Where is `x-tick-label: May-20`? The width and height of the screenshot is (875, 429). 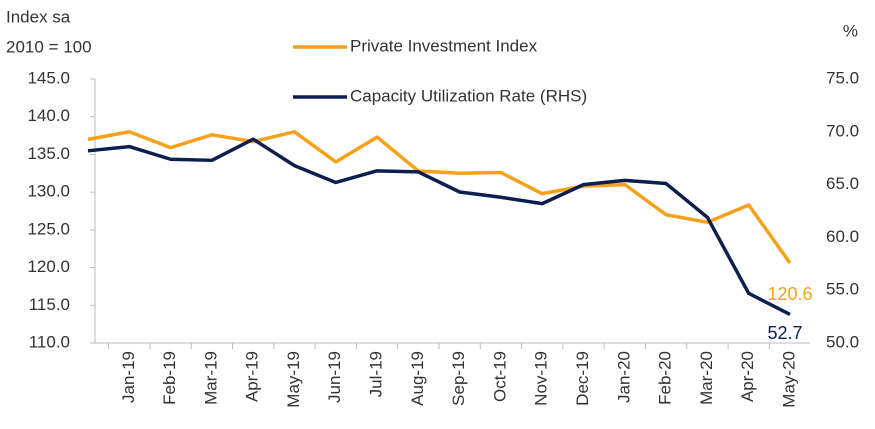
x-tick-label: May-20 is located at coordinates (788, 379).